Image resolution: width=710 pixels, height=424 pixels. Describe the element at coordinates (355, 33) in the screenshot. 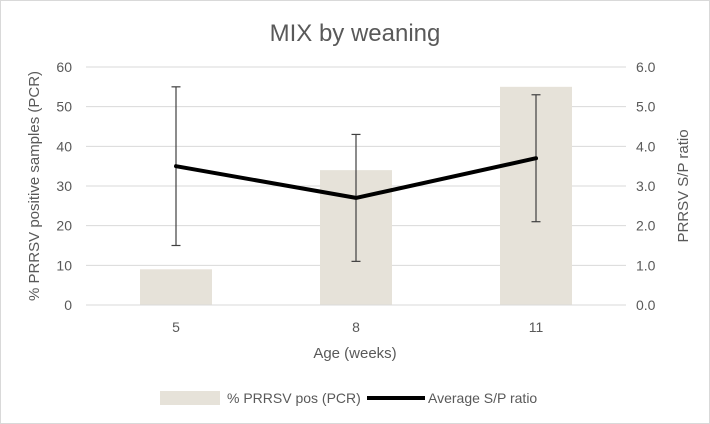

I see `chart-title: MIX by weaning` at that location.